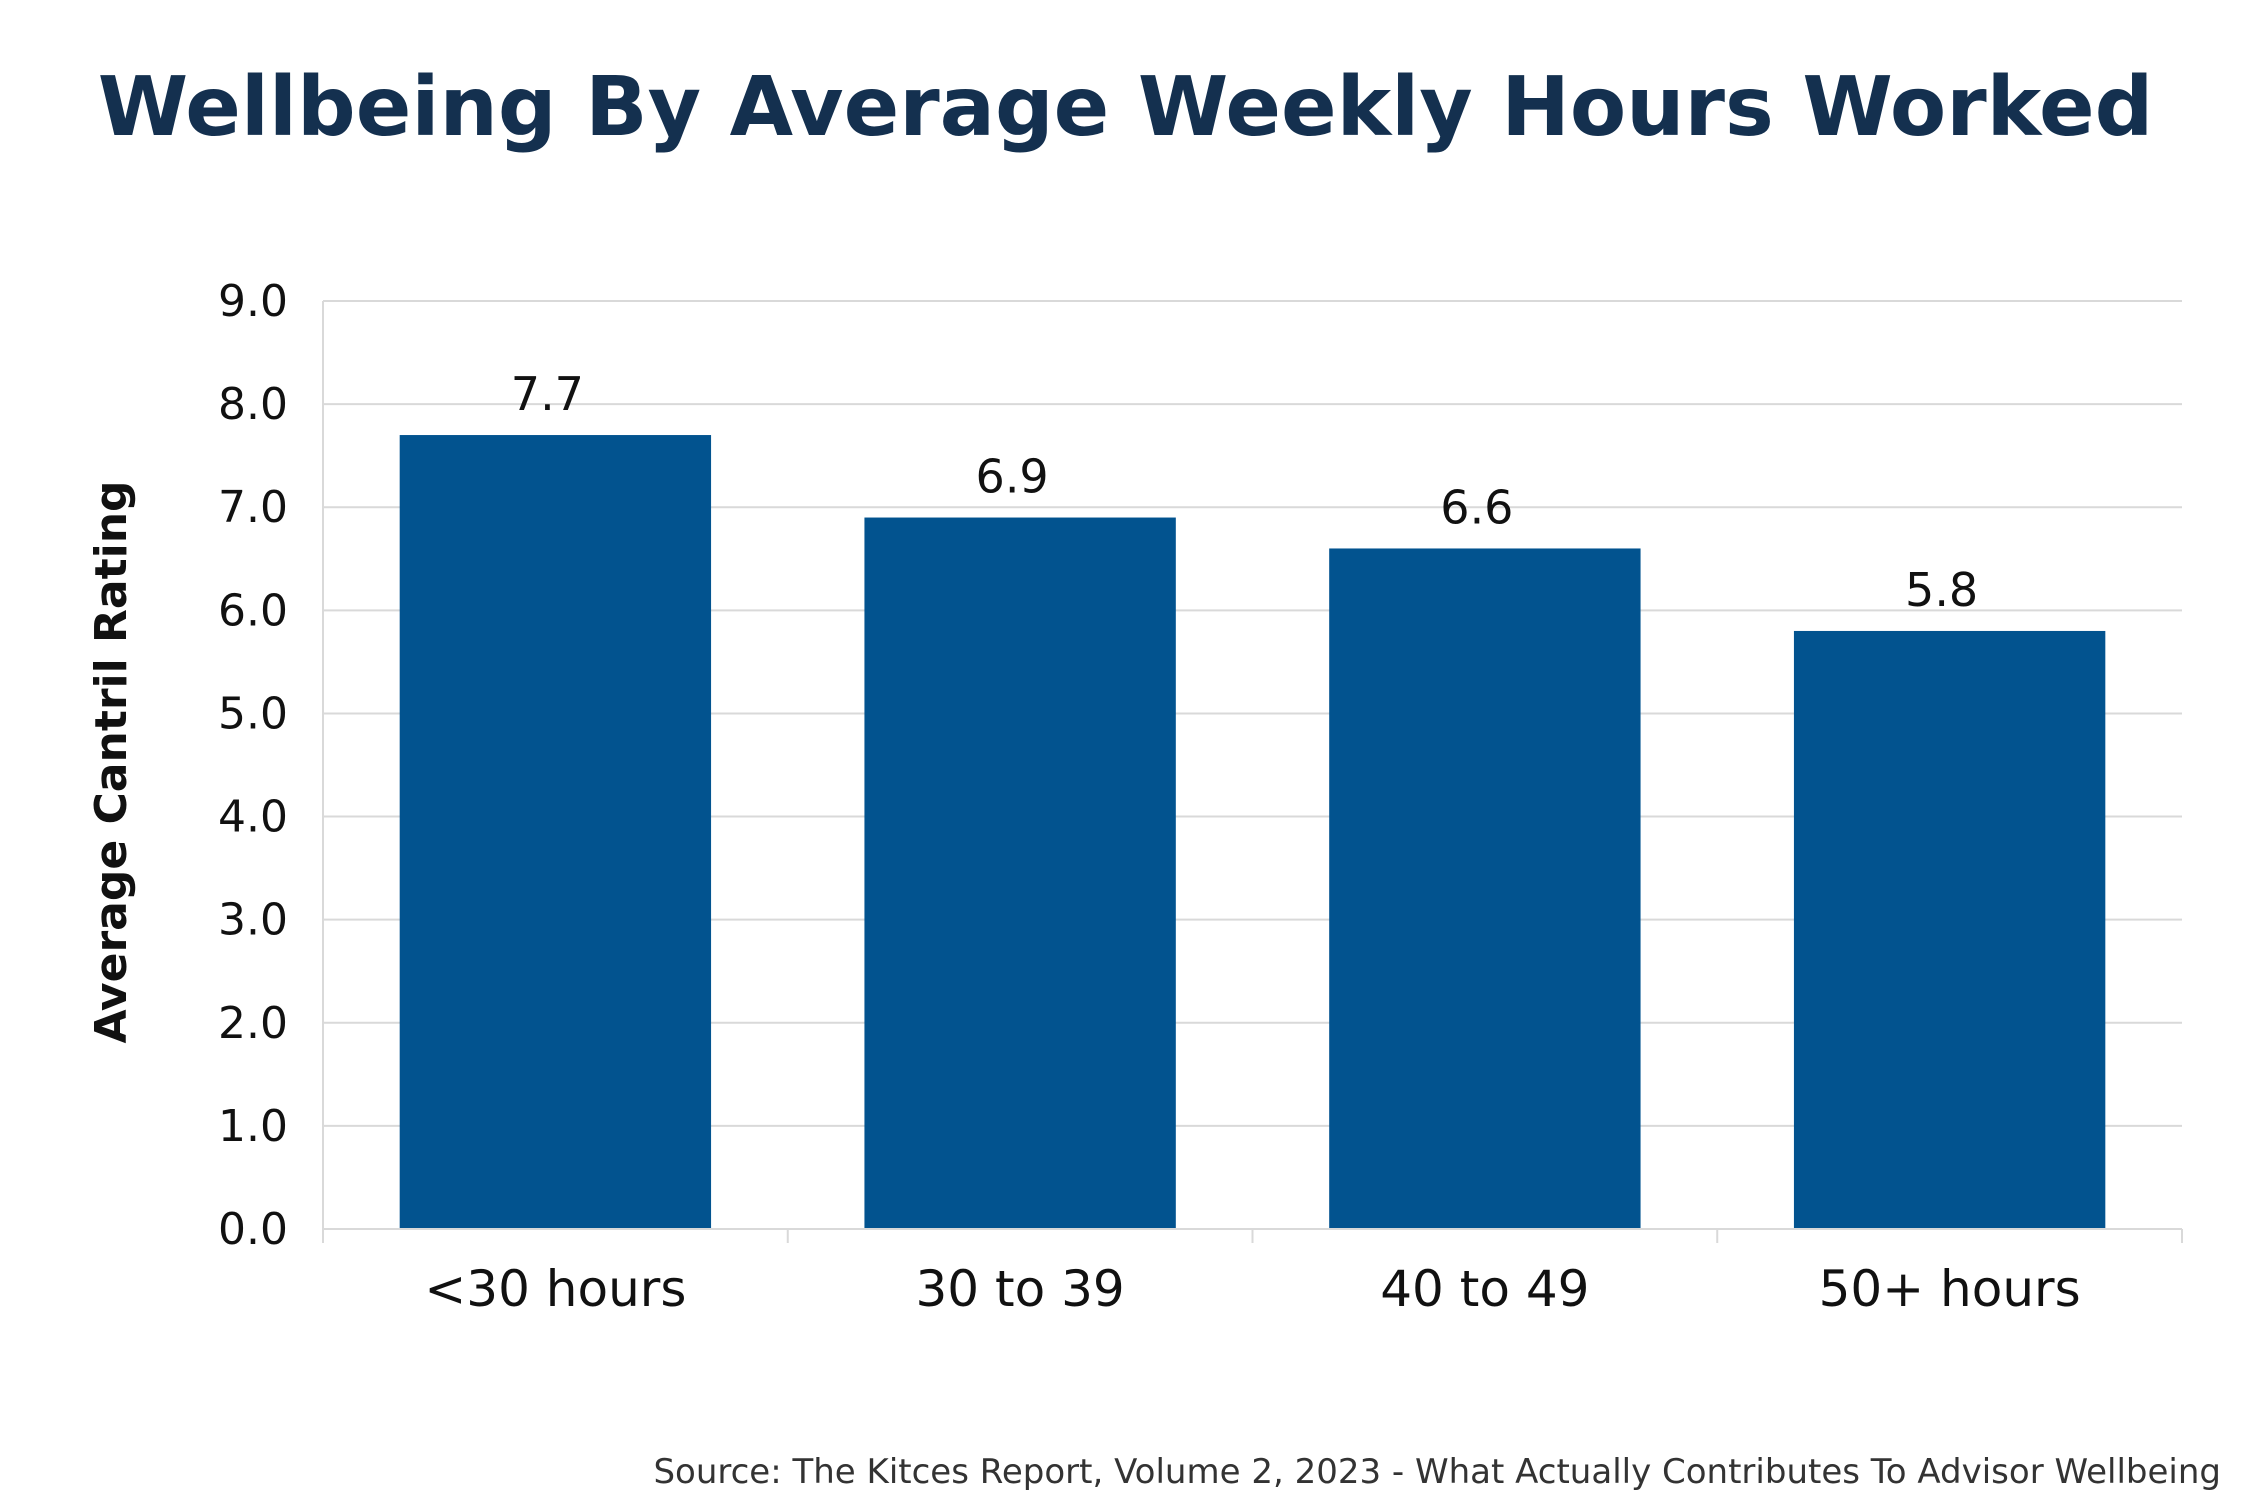 This screenshot has height=1507, width=2251. I want to click on y-tick-label: 1.0, so click(253, 1126).